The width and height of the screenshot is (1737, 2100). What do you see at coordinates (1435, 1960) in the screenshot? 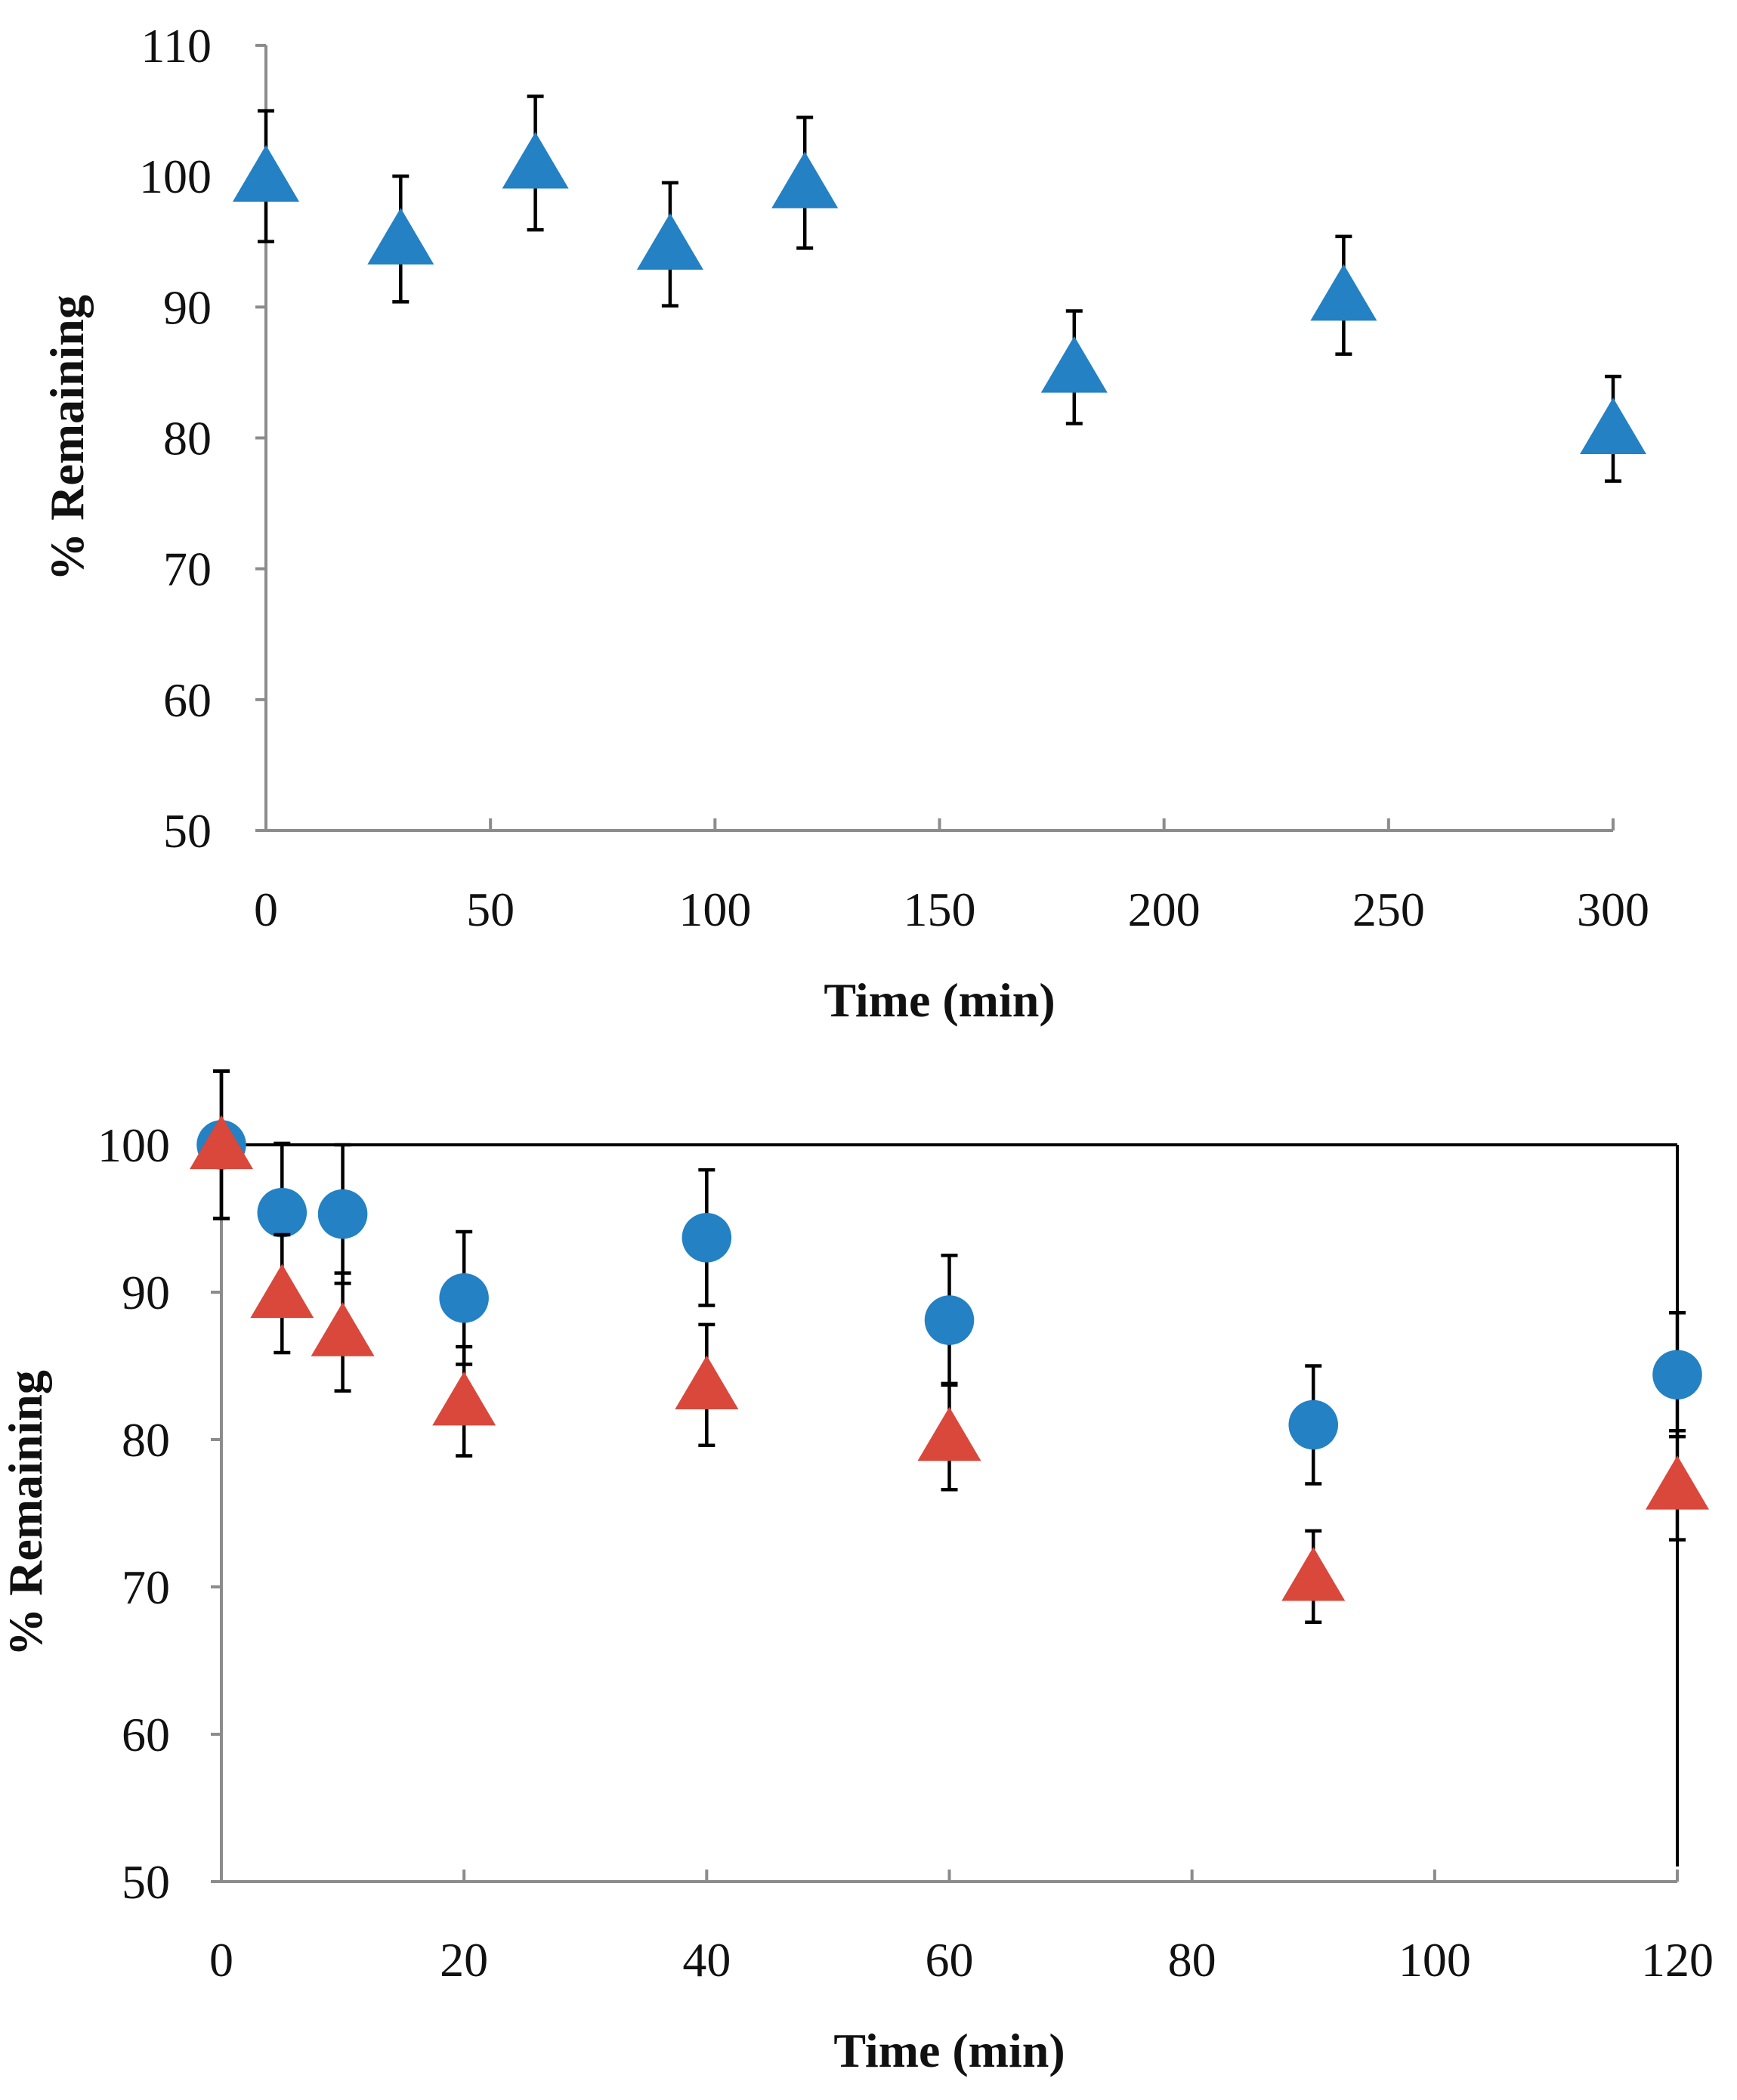
I see `bottom-x-tick-label: 100` at bounding box center [1435, 1960].